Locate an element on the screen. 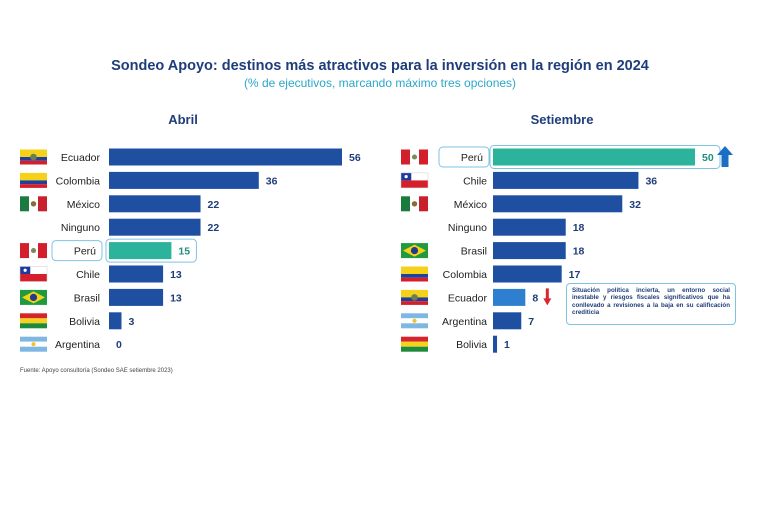 The height and width of the screenshot is (507, 760). flag-mexico-abril is located at coordinates (33, 204).